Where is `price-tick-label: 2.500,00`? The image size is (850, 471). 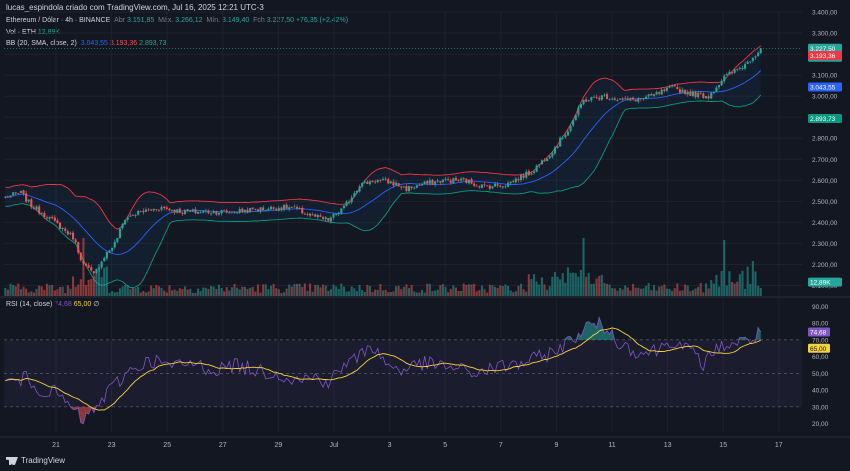
price-tick-label: 2.500,00 is located at coordinates (825, 202).